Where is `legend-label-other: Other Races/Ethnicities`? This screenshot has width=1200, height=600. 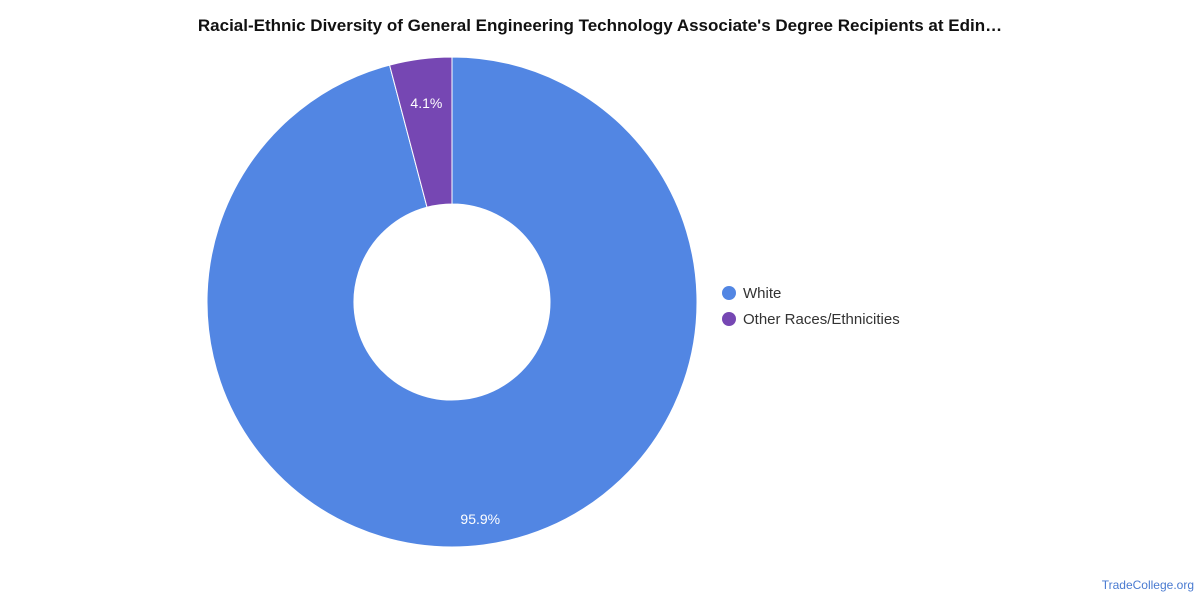 legend-label-other: Other Races/Ethnicities is located at coordinates (821, 319).